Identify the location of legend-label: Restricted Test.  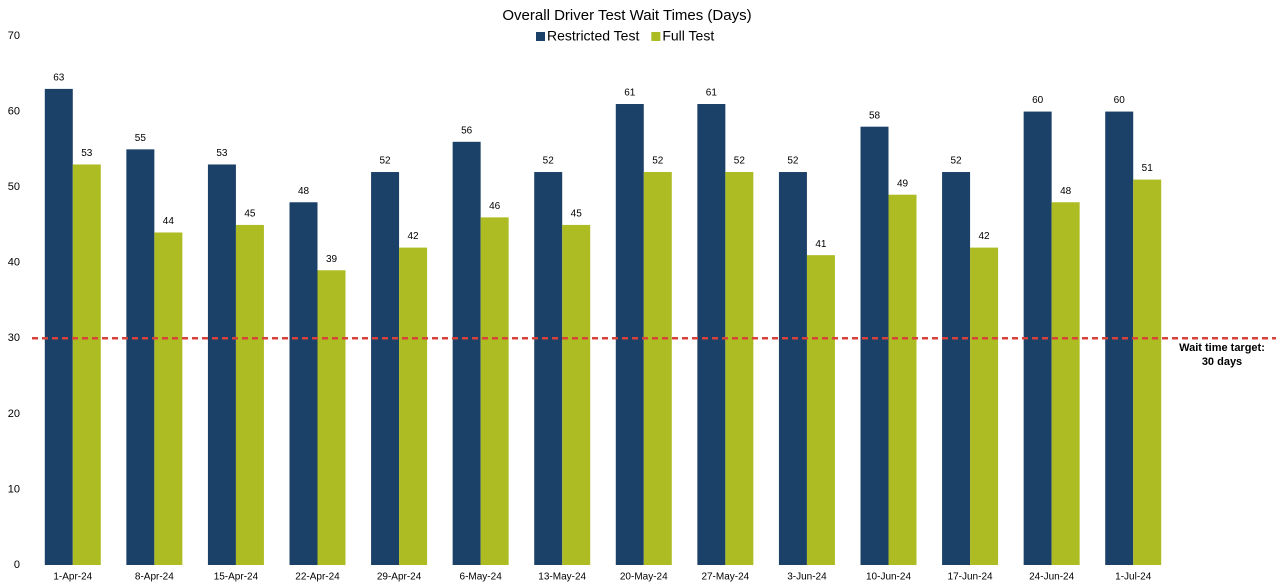
(593, 36).